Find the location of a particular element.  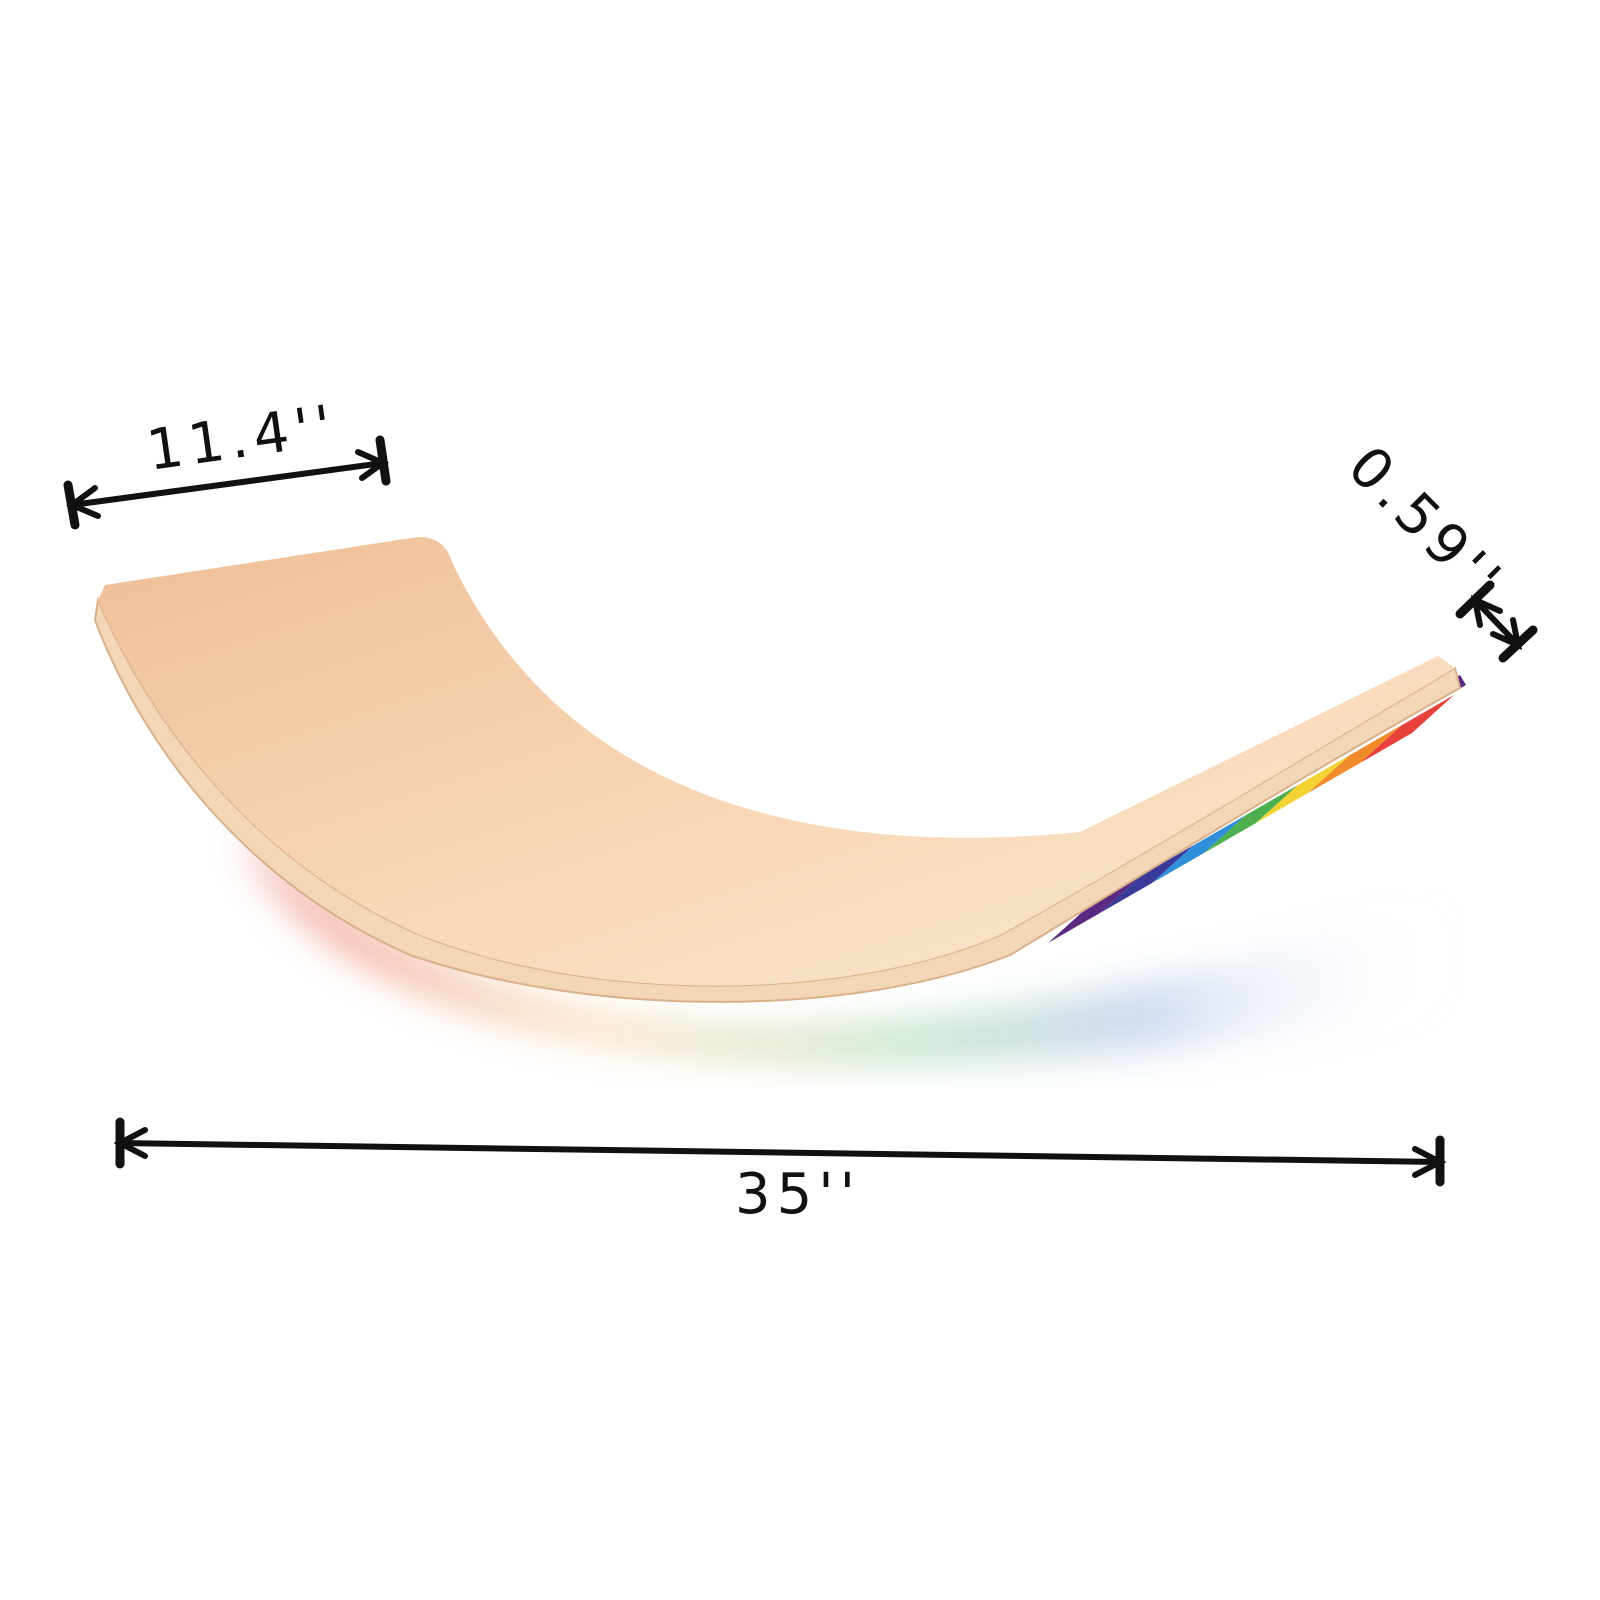

length-dimension is located at coordinates (780, 1152).